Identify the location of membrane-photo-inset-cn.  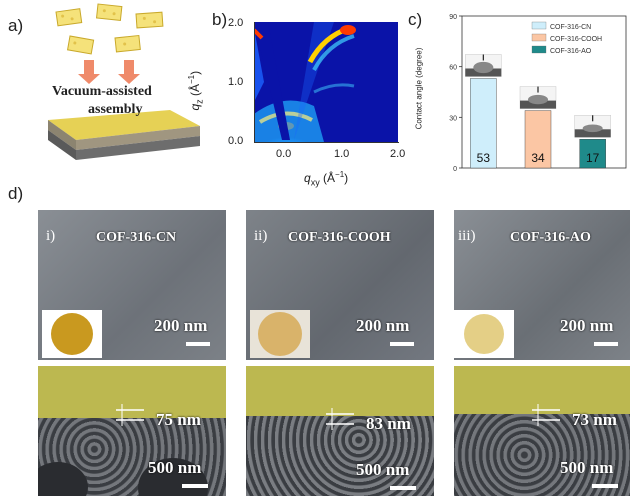
(72, 334).